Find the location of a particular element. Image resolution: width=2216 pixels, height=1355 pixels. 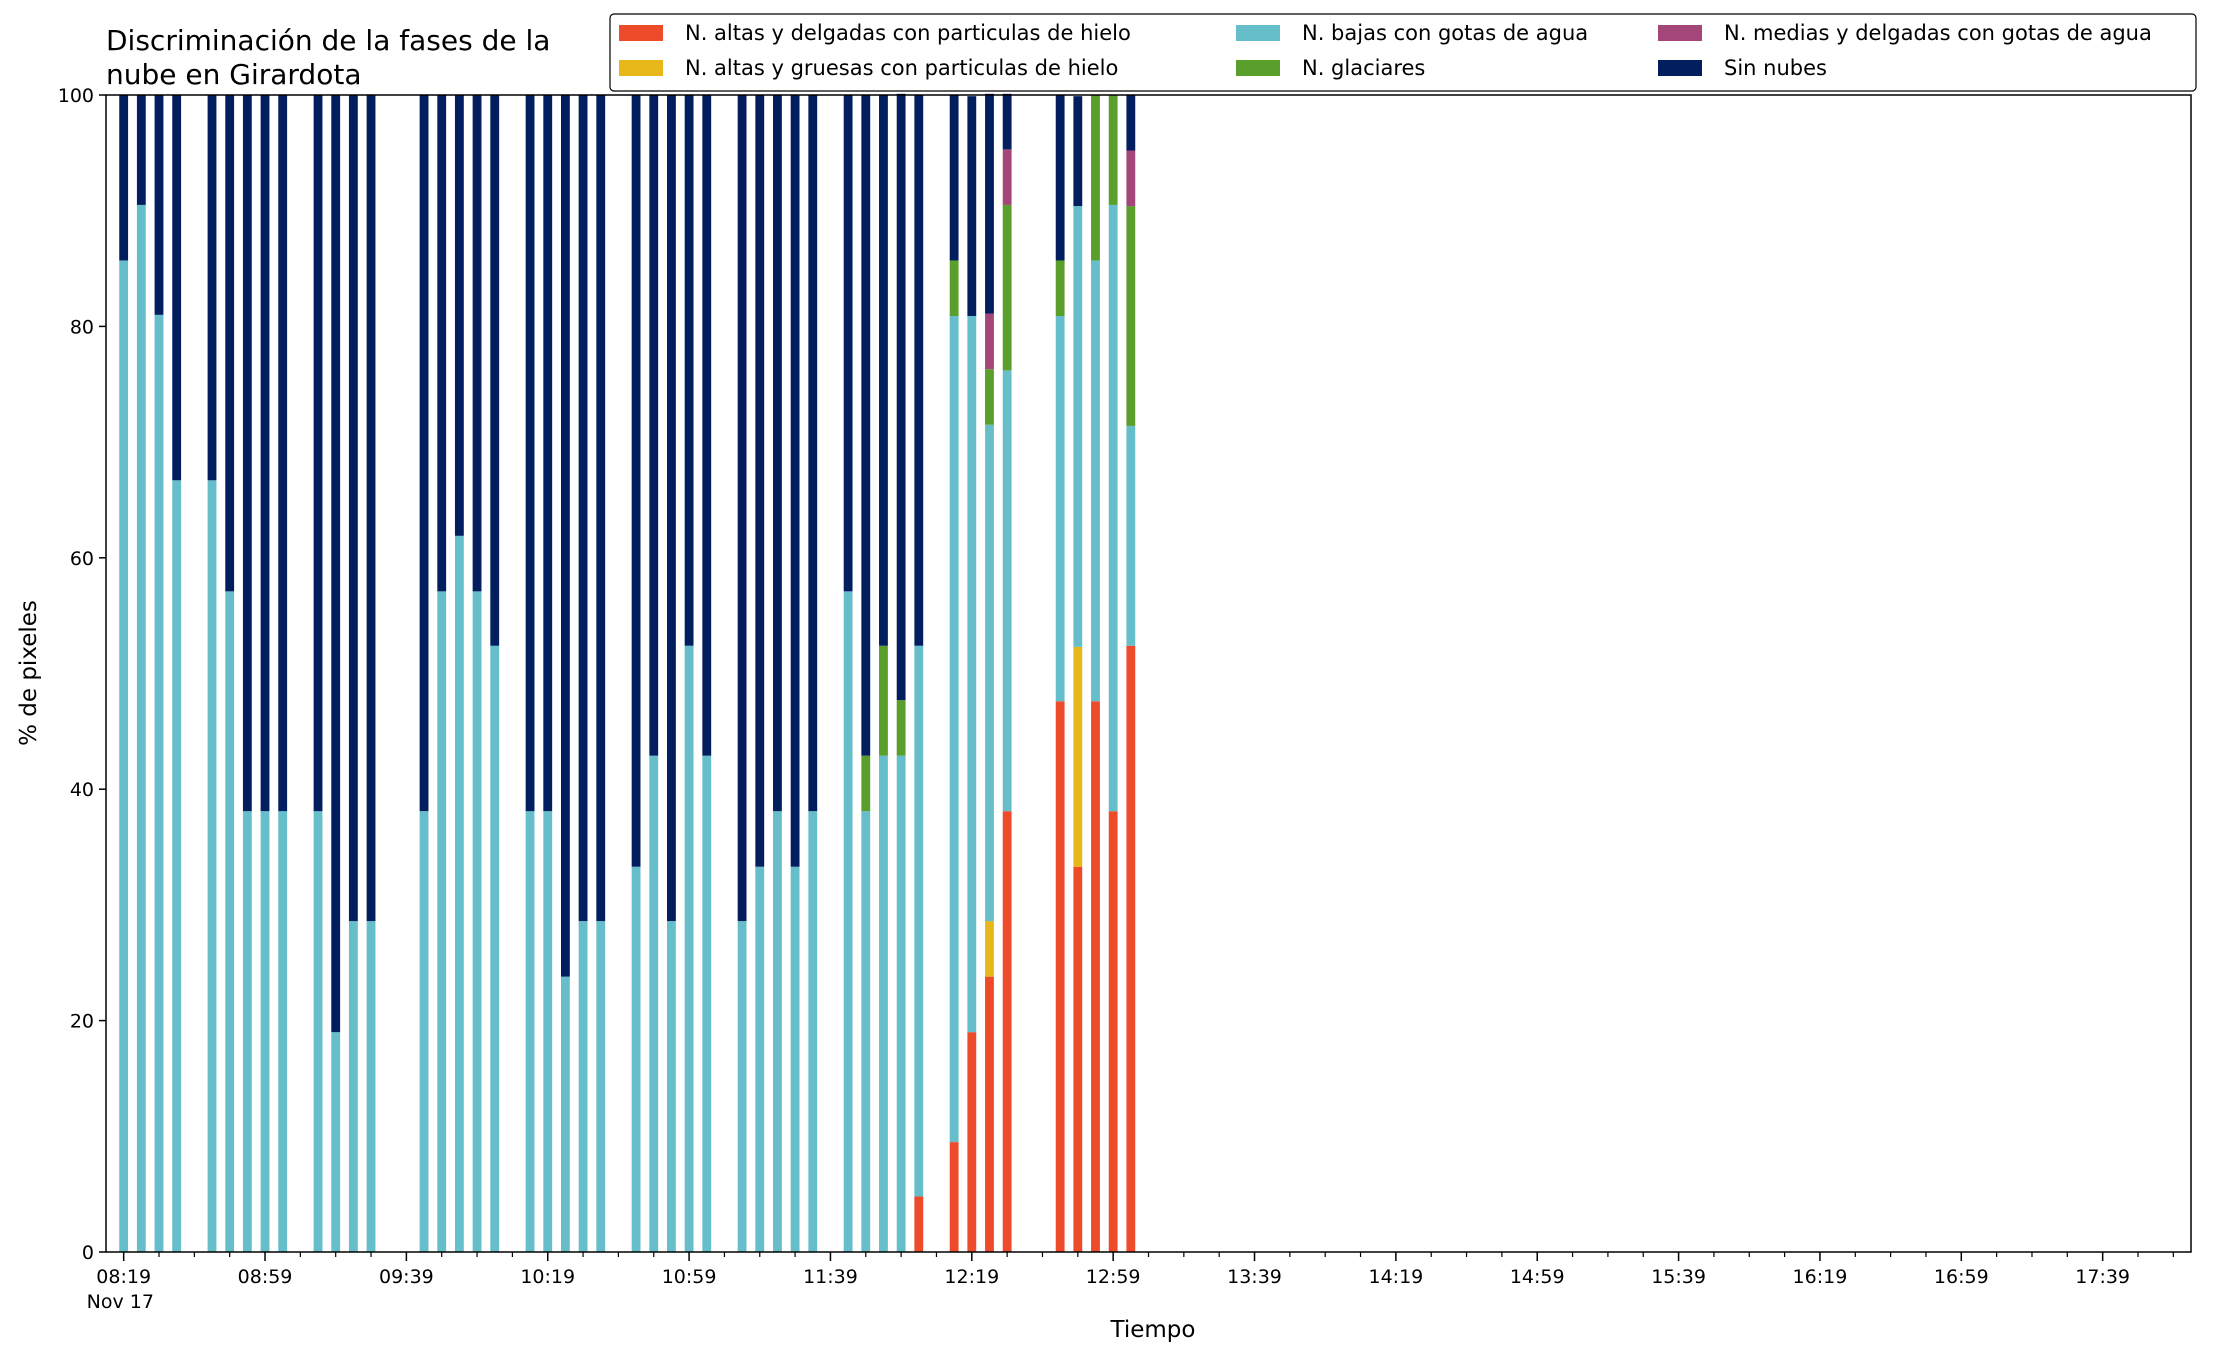

legend-swatch-n-bajas-con-gotas-de-agua is located at coordinates (1258, 33).